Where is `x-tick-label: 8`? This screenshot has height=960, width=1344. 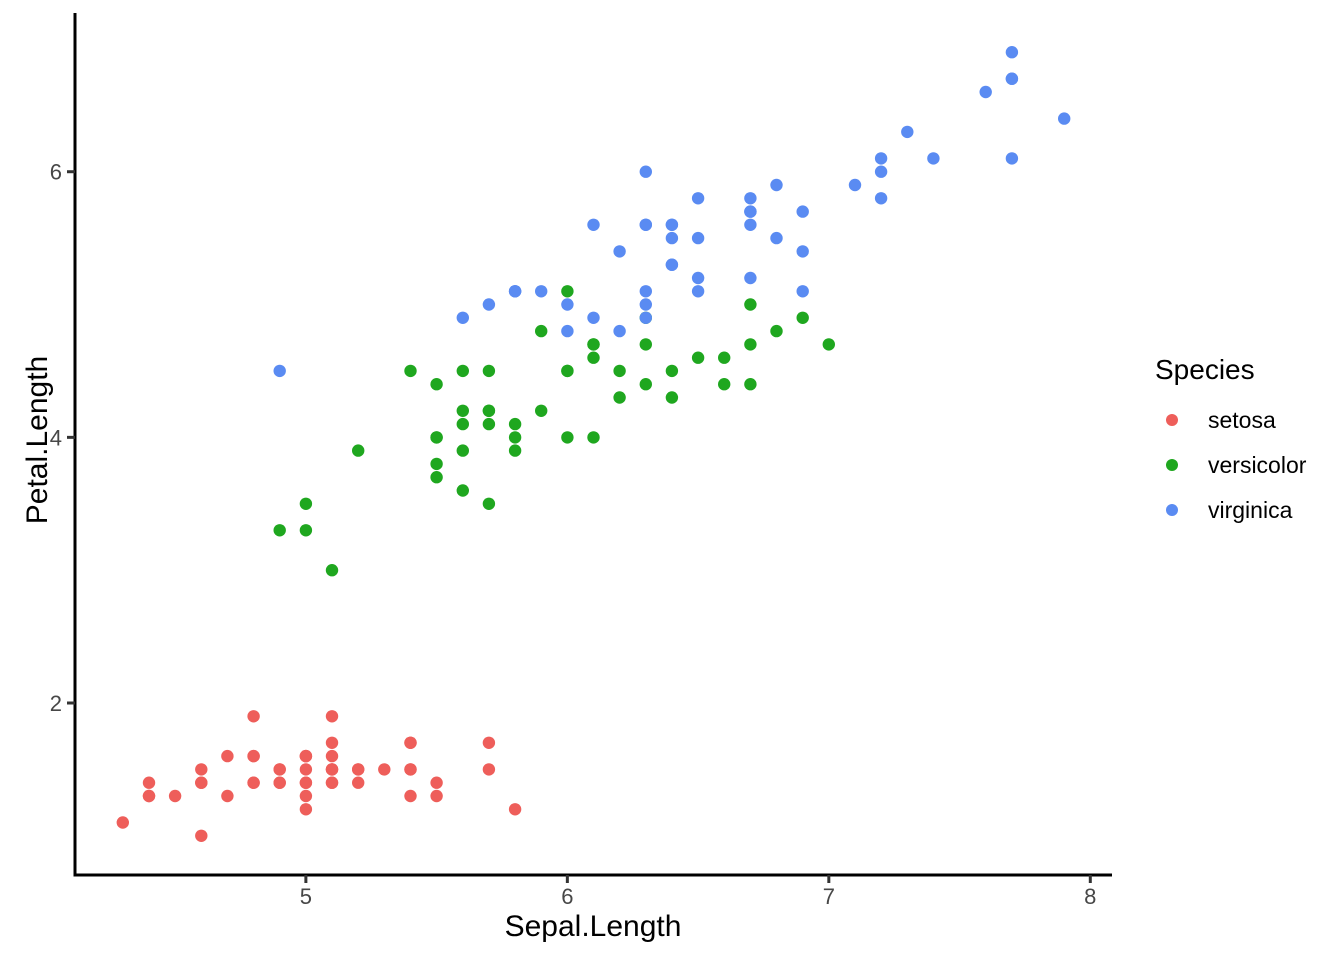
x-tick-label: 8 is located at coordinates (1090, 896).